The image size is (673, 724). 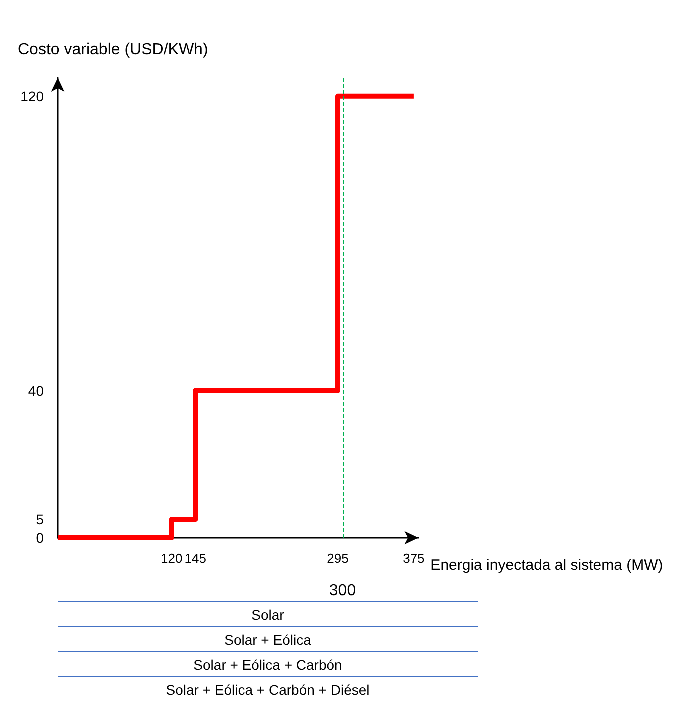 I want to click on y-tick-label: 40, so click(x=36, y=390).